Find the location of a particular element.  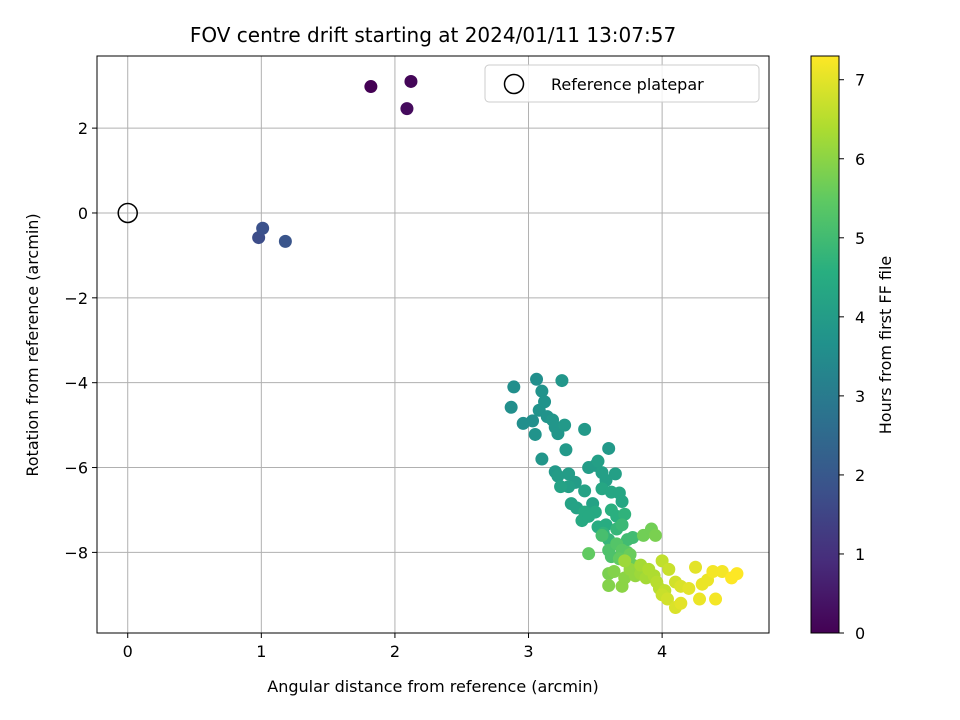

y-tick-label: −4 is located at coordinates (76, 383).